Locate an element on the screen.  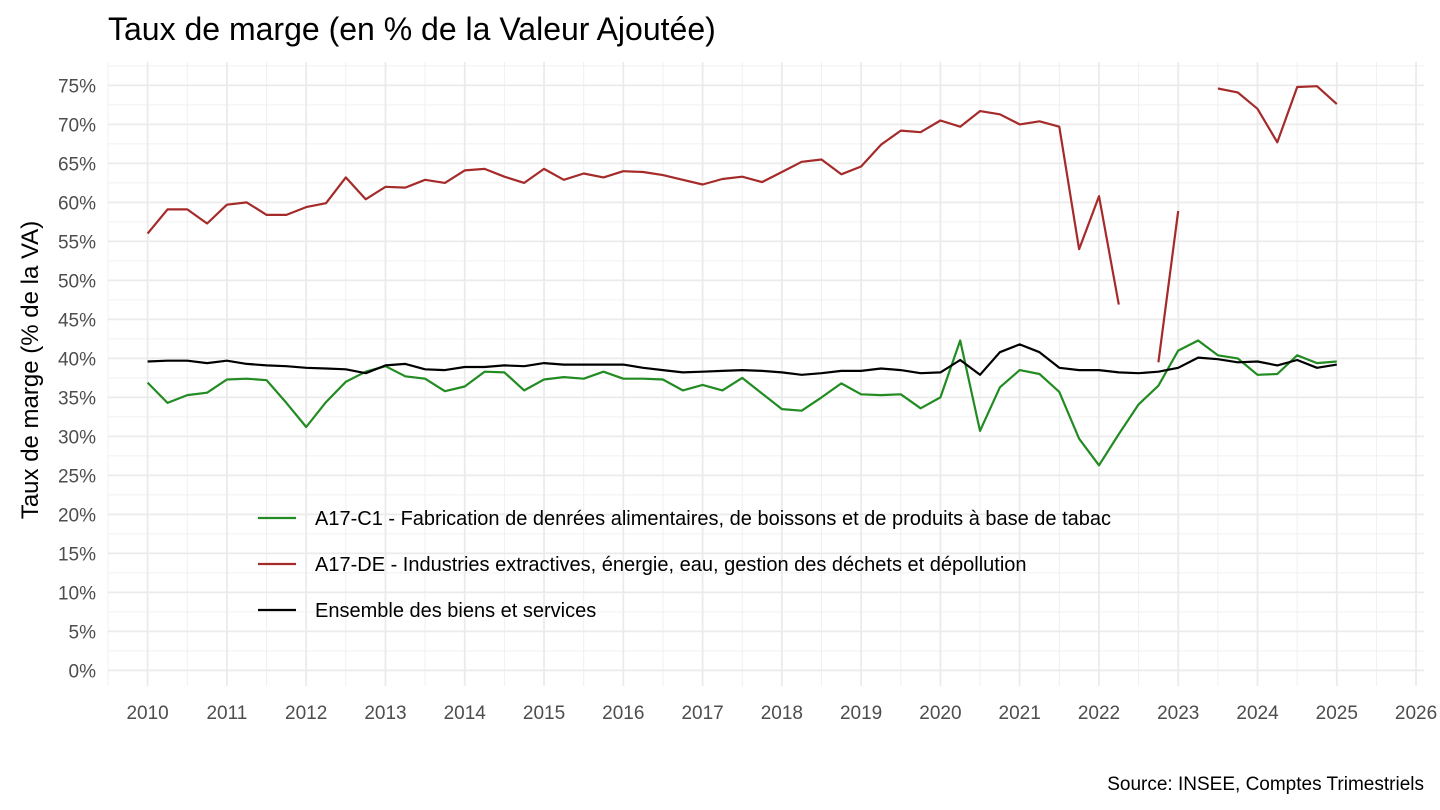
y-tick-label: 10% is located at coordinates (77, 593).